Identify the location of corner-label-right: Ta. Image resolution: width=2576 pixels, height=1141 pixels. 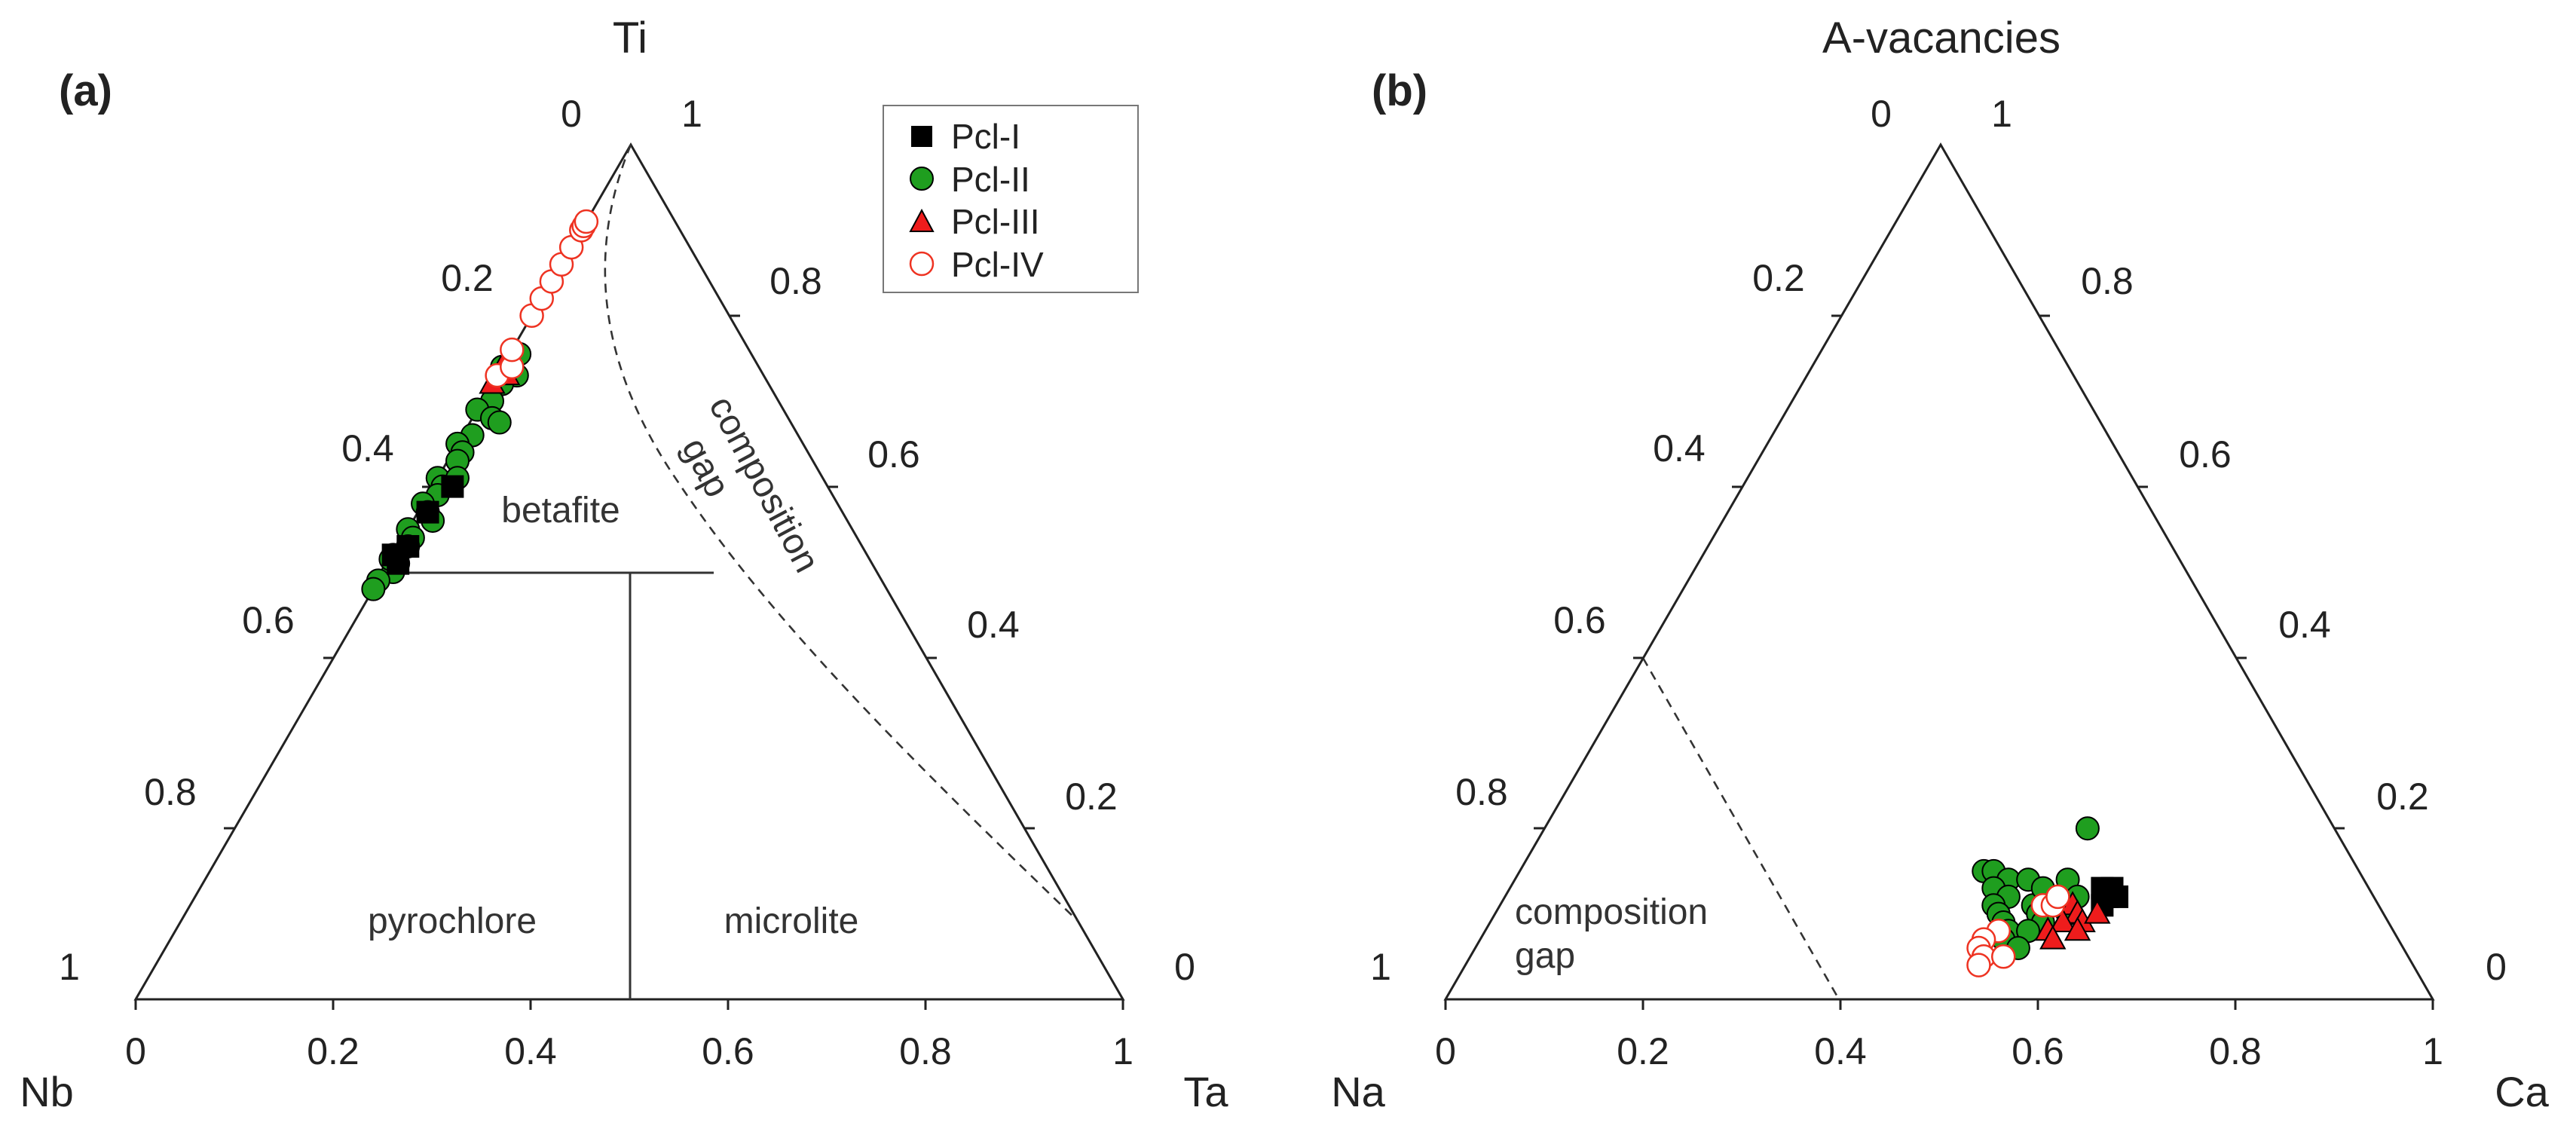
(1205, 1091).